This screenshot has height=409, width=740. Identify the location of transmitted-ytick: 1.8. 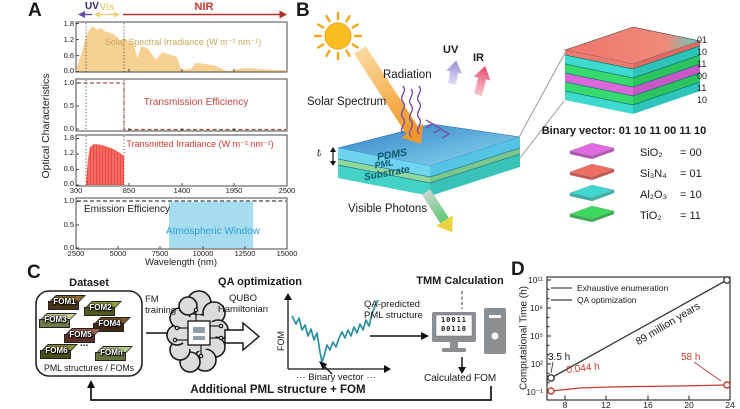
(68, 137).